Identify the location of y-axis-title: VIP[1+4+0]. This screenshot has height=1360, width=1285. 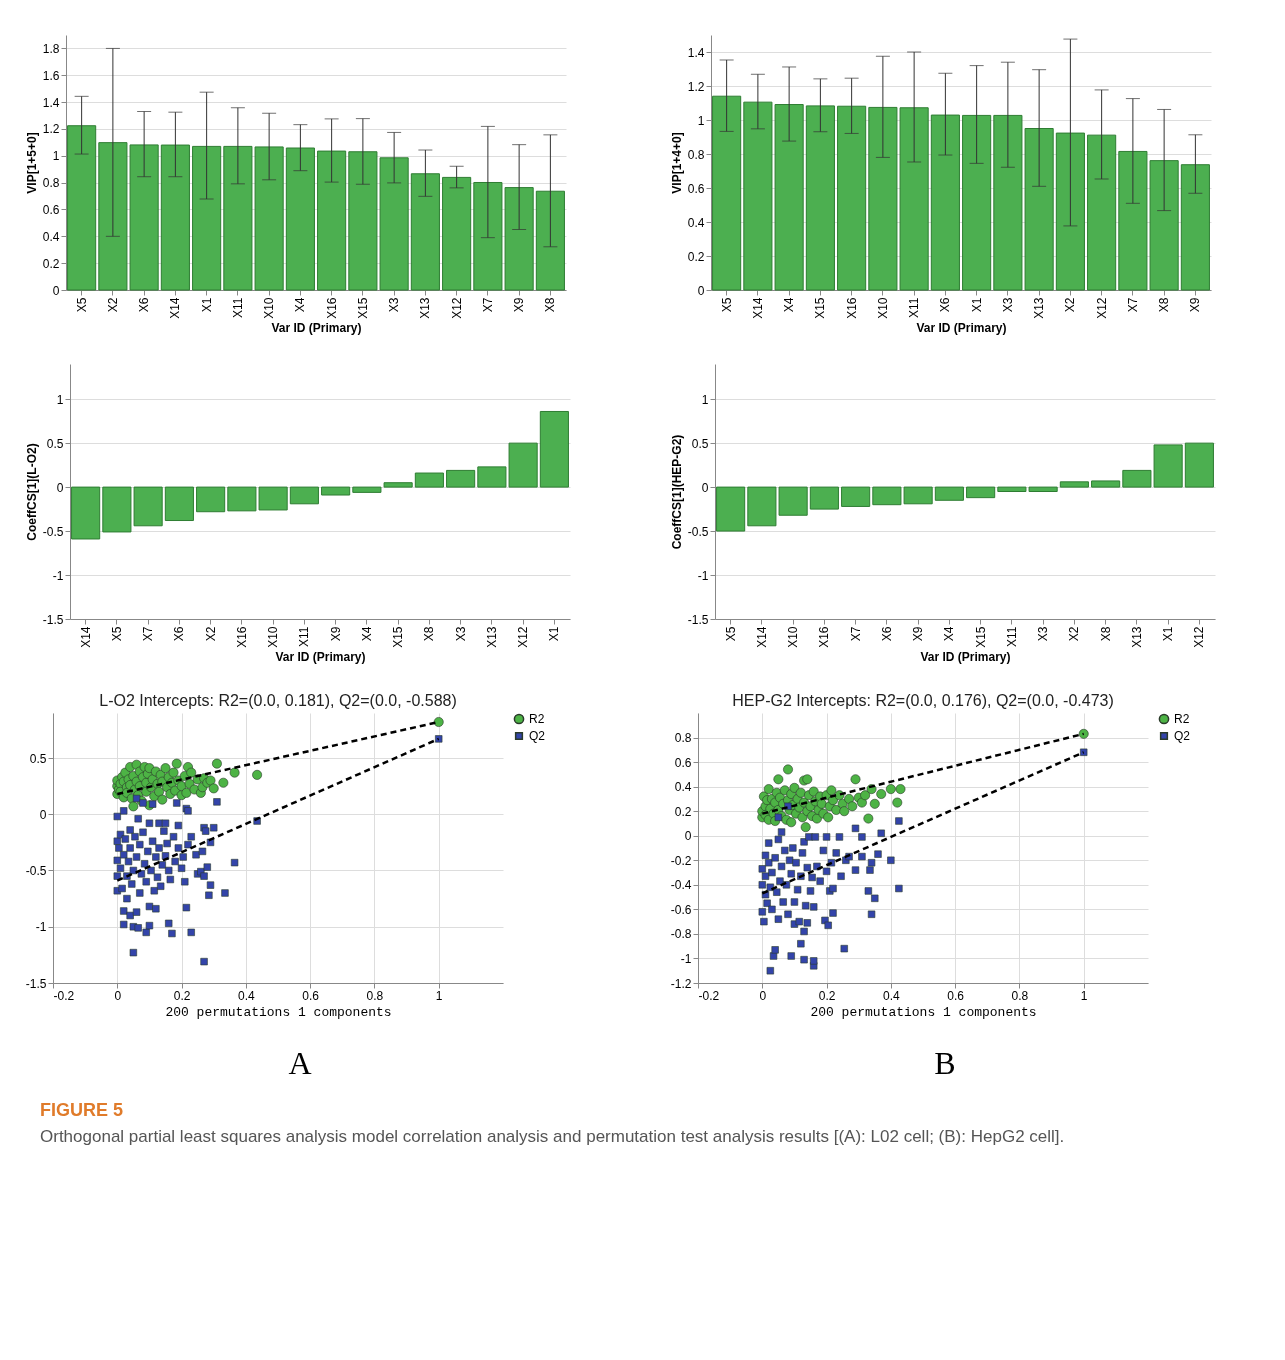
(676, 163).